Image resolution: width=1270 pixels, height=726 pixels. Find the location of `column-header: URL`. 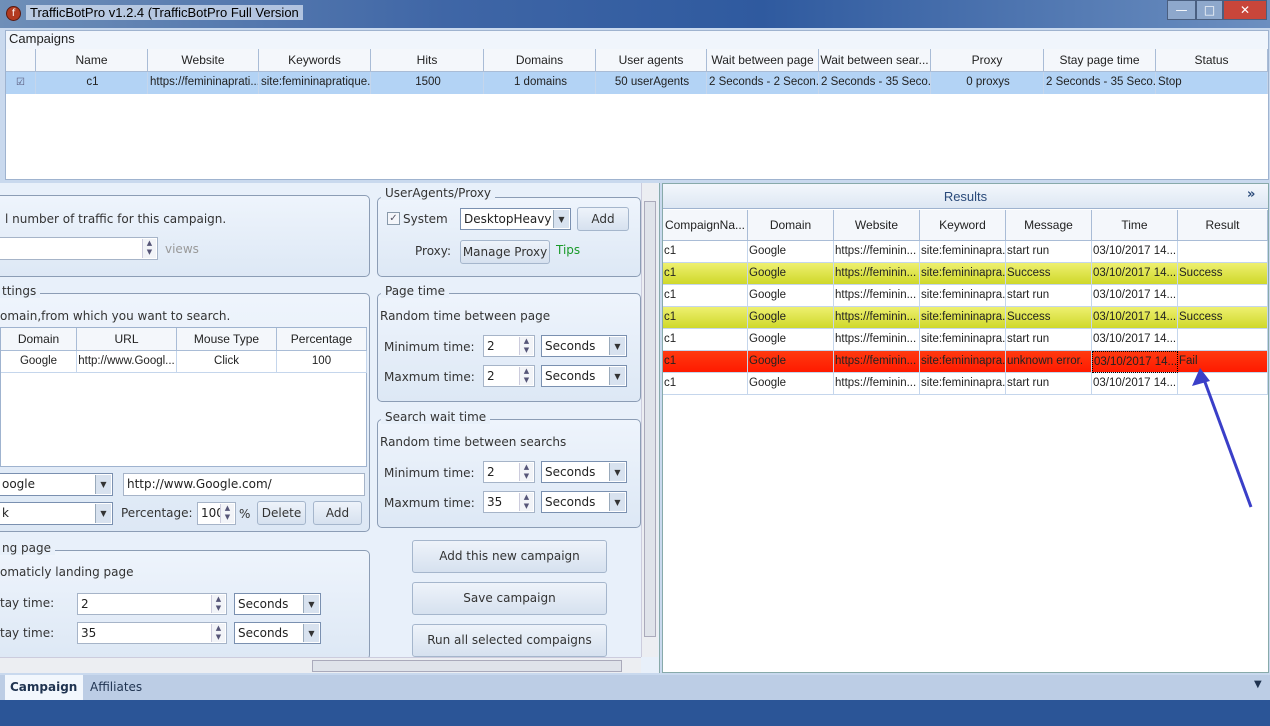

column-header: URL is located at coordinates (127, 339).